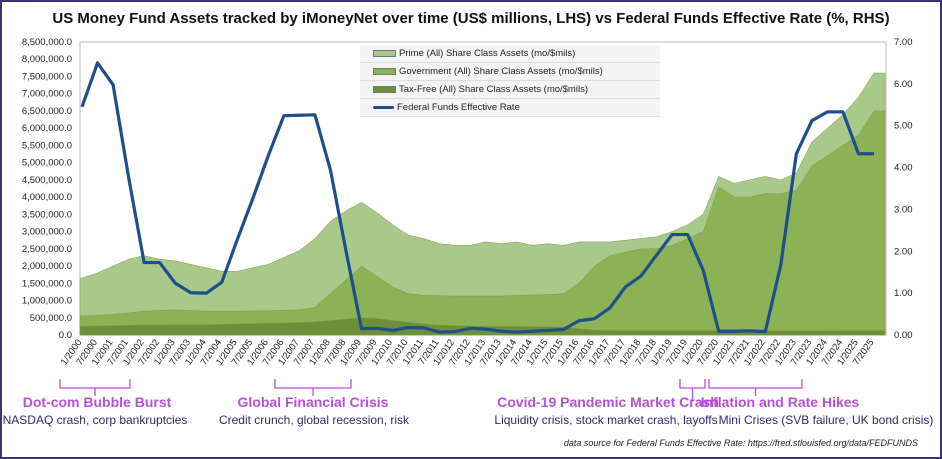  Describe the element at coordinates (47, 301) in the screenshot. I see `y-left-tick-label: 1,000,000.0` at that location.